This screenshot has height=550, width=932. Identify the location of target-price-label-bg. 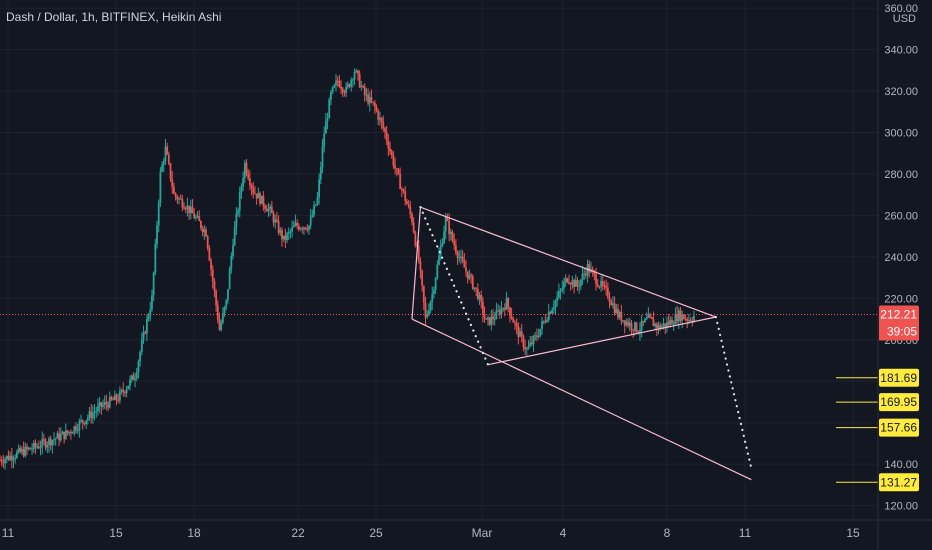
(899, 427).